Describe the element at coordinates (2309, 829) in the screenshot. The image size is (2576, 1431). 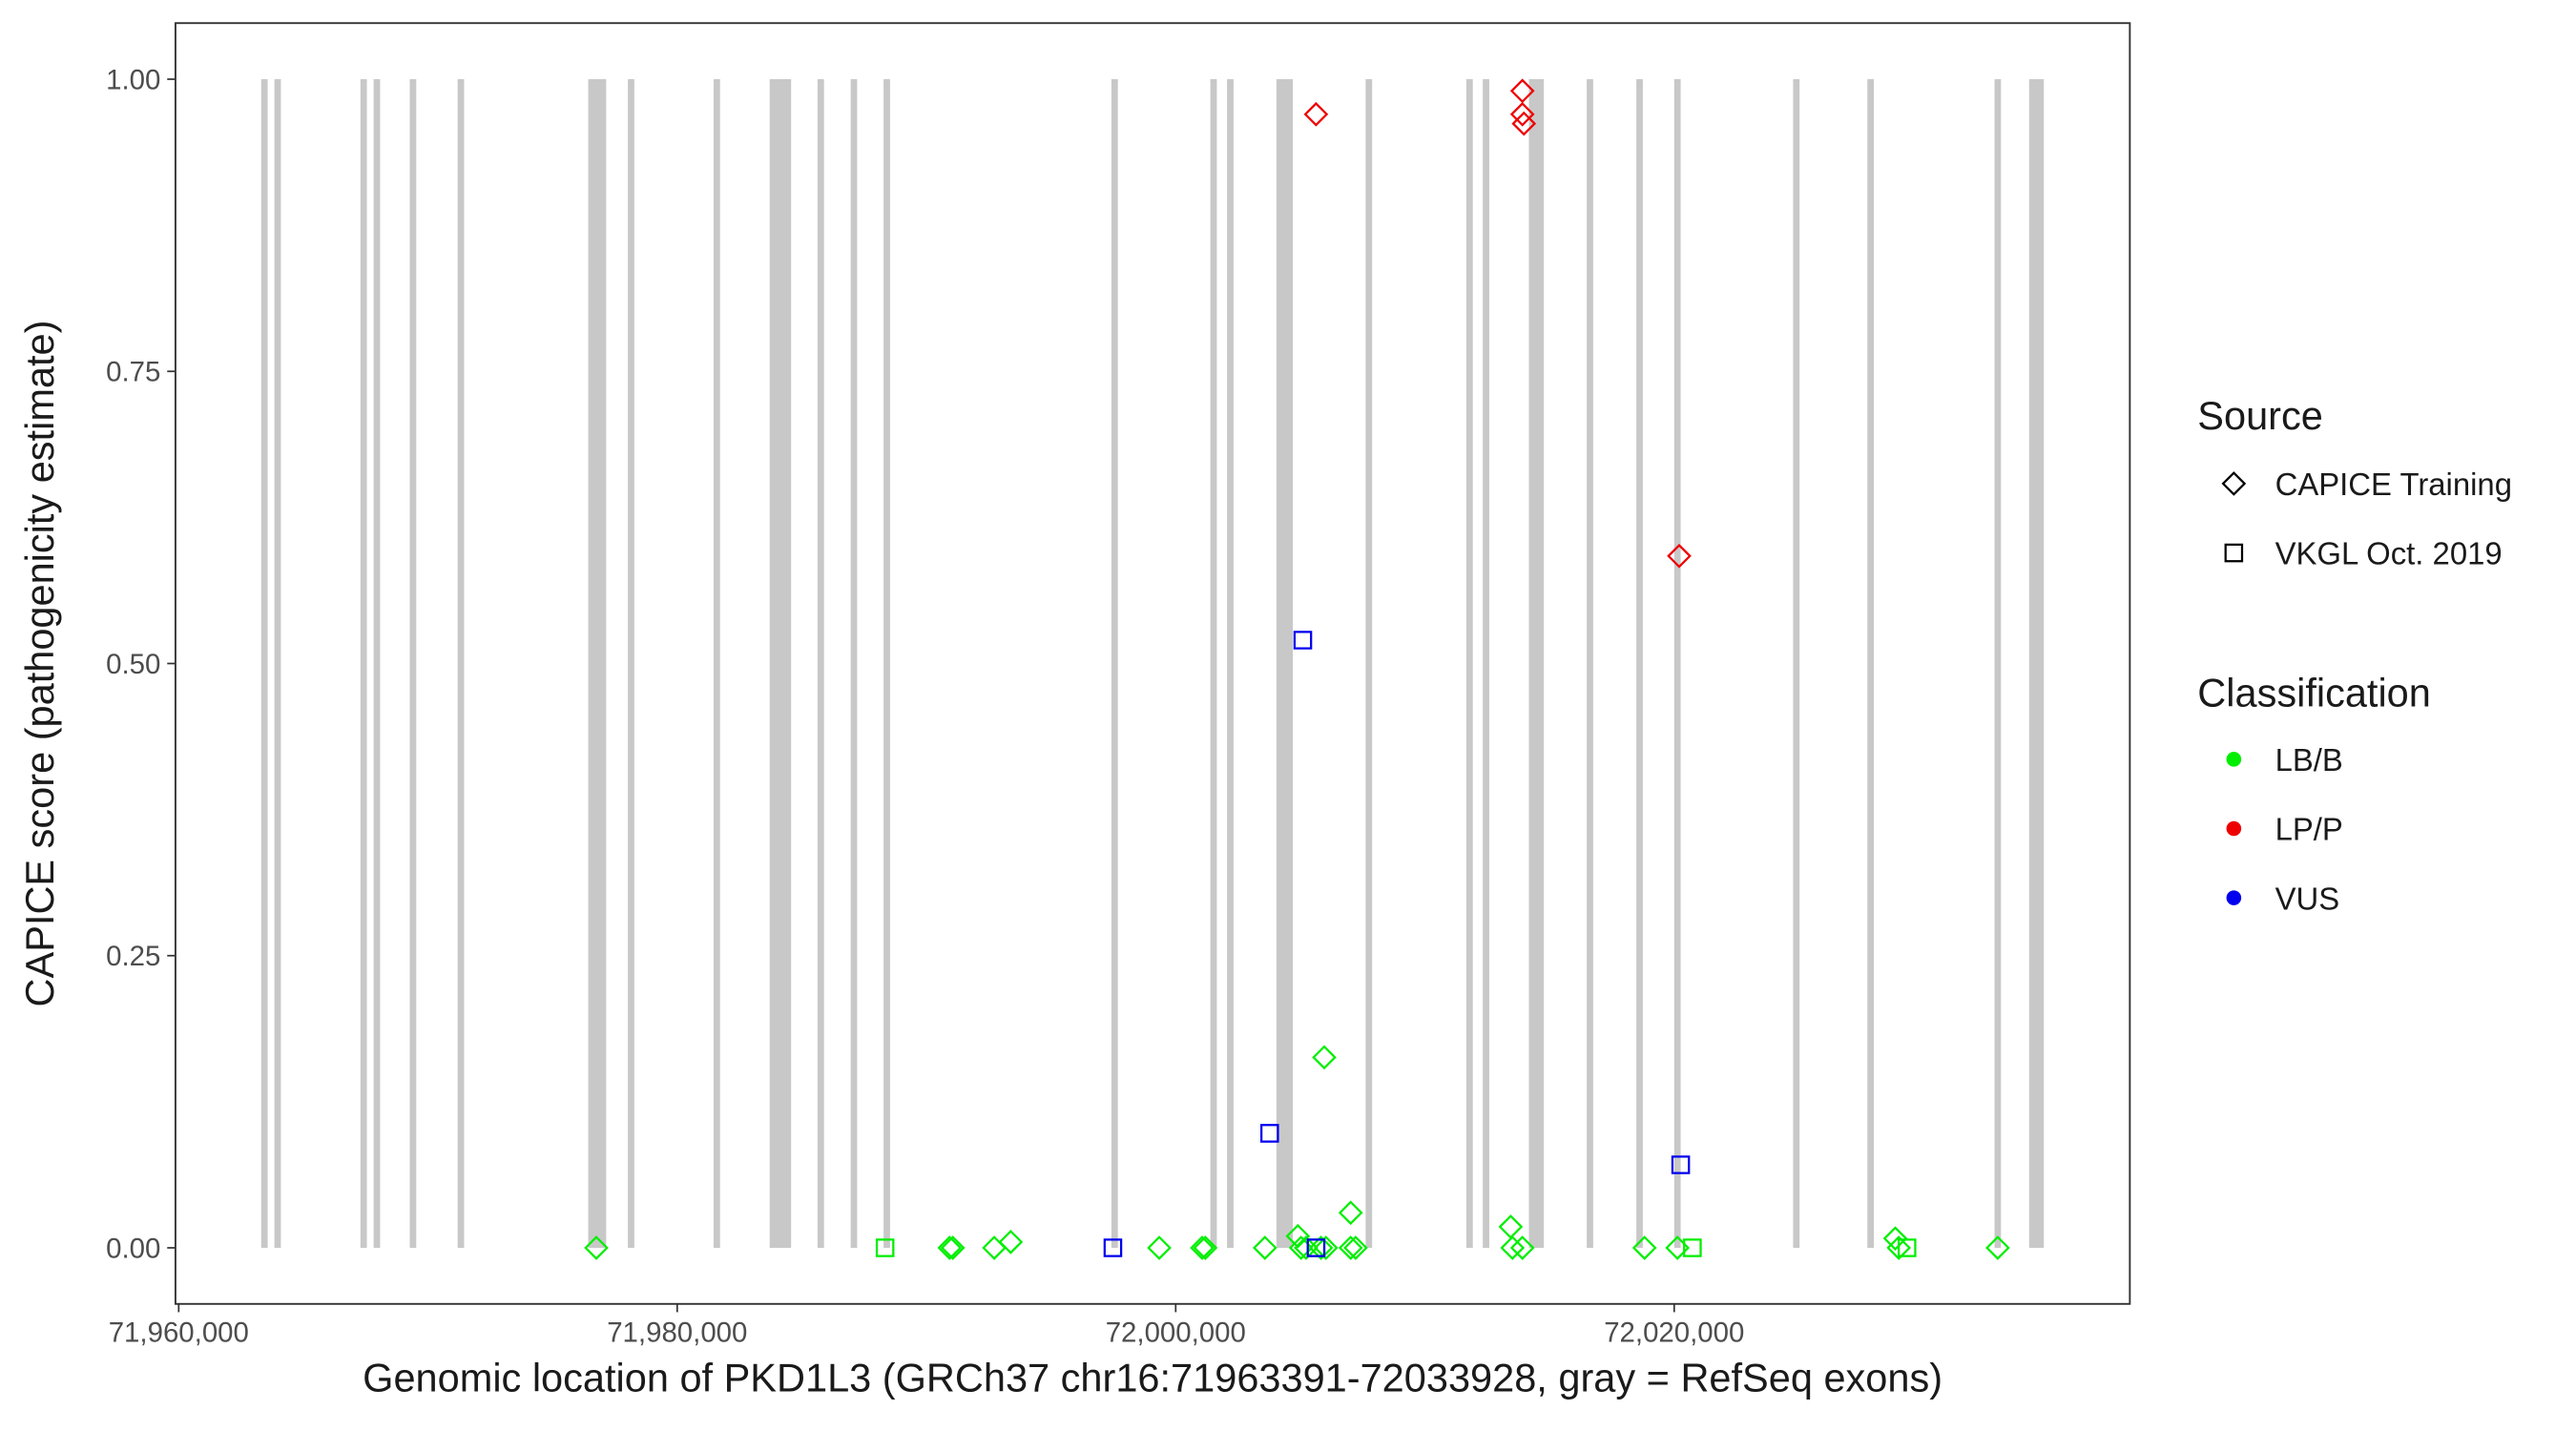
I see `legend-label: LP/P` at that location.